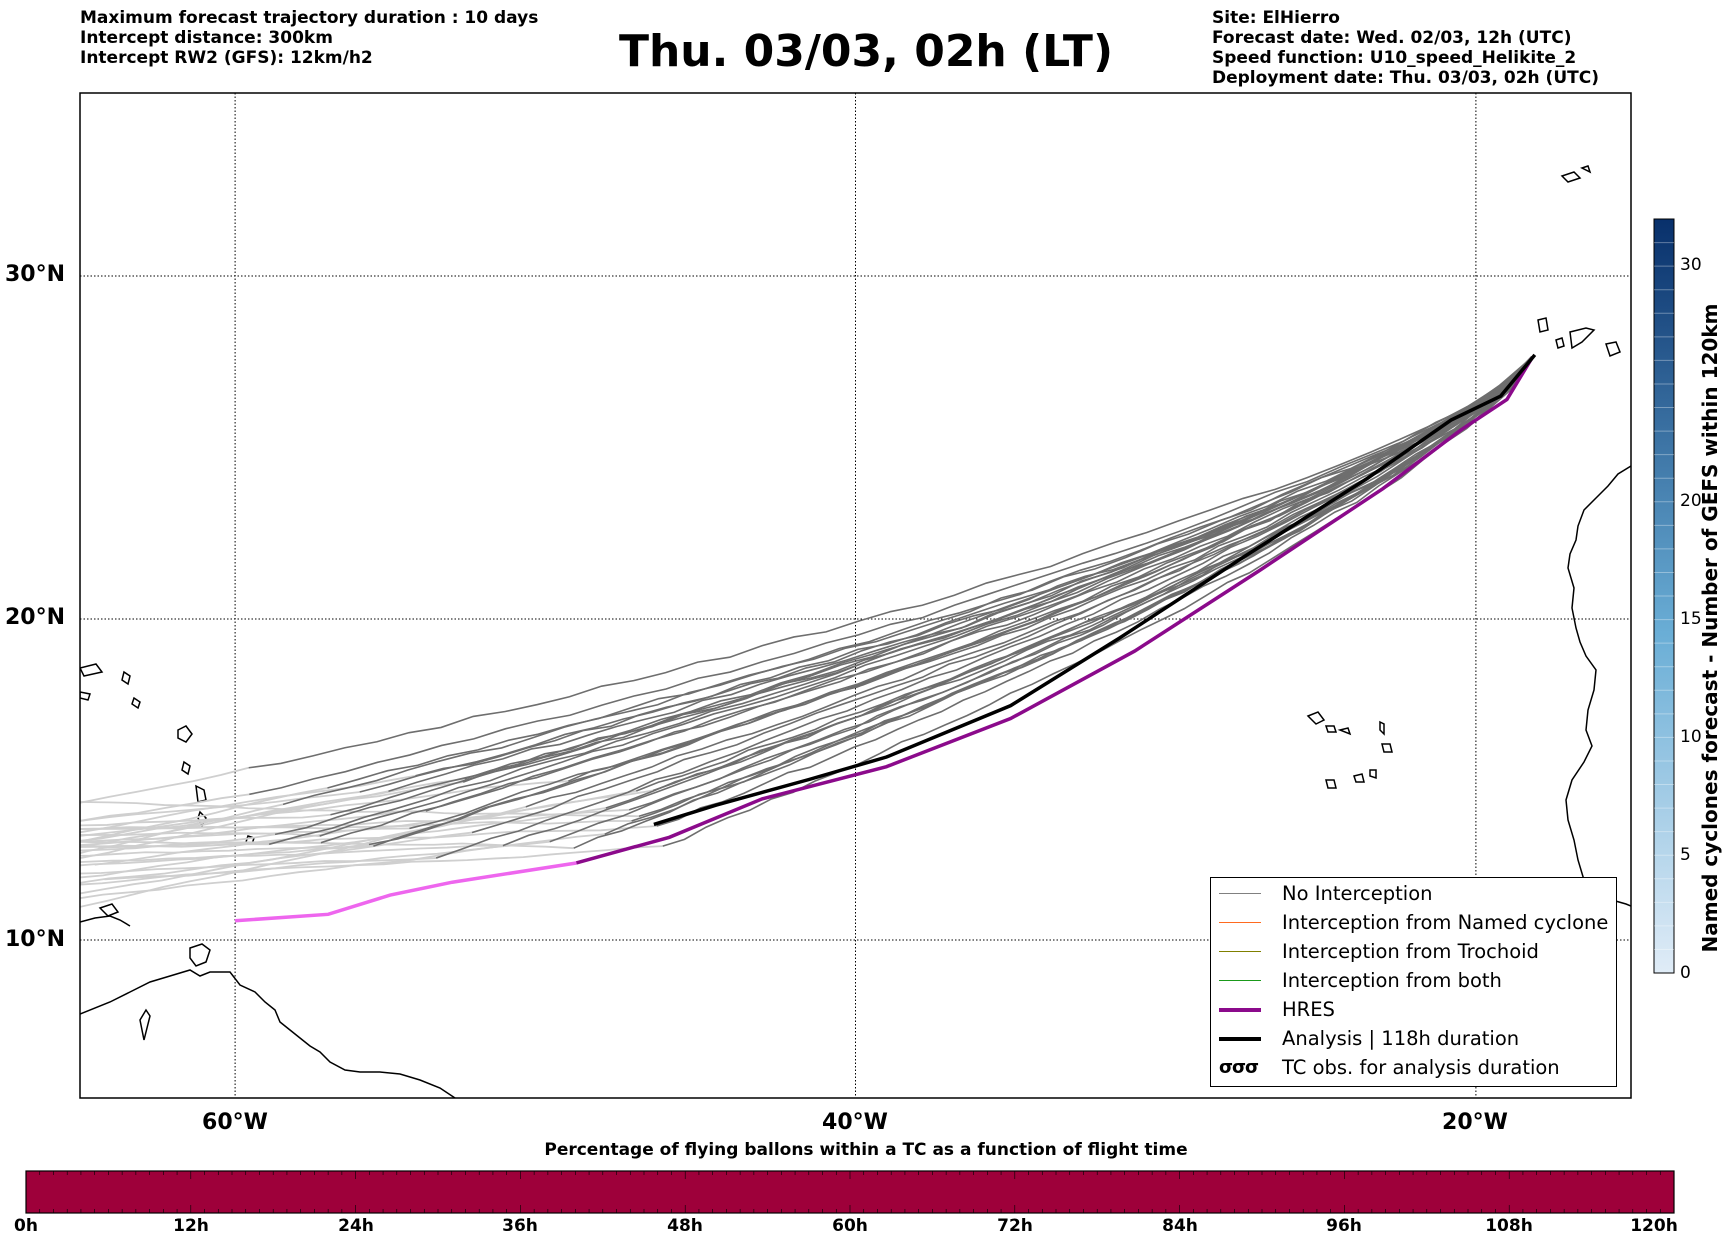  Describe the element at coordinates (1276, 18) in the screenshot. I see `site-text: Site: ElHierro` at that location.